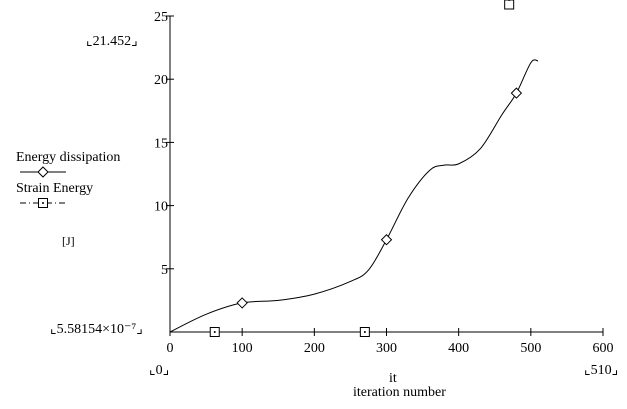  What do you see at coordinates (161, 80) in the screenshot?
I see `y-tick-label: 20` at bounding box center [161, 80].